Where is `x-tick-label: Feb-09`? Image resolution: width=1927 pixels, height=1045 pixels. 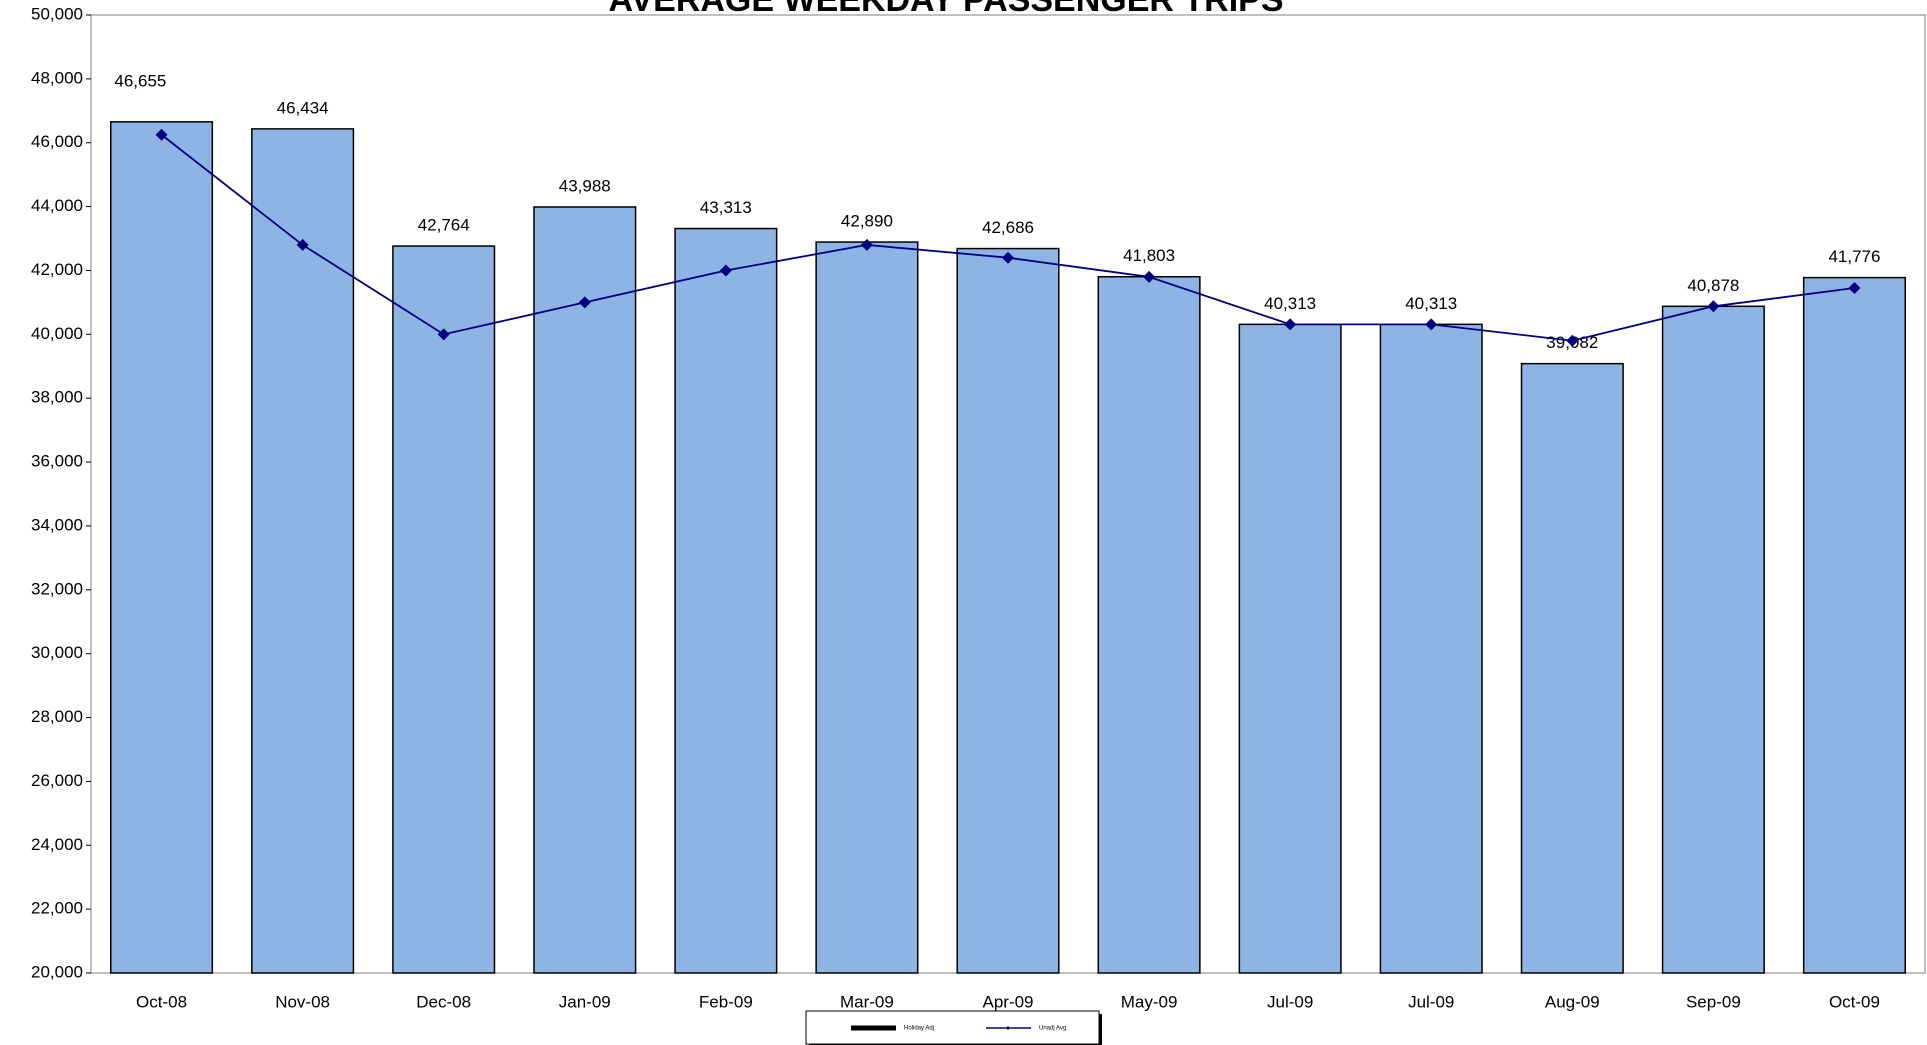 x-tick-label: Feb-09 is located at coordinates (726, 1001).